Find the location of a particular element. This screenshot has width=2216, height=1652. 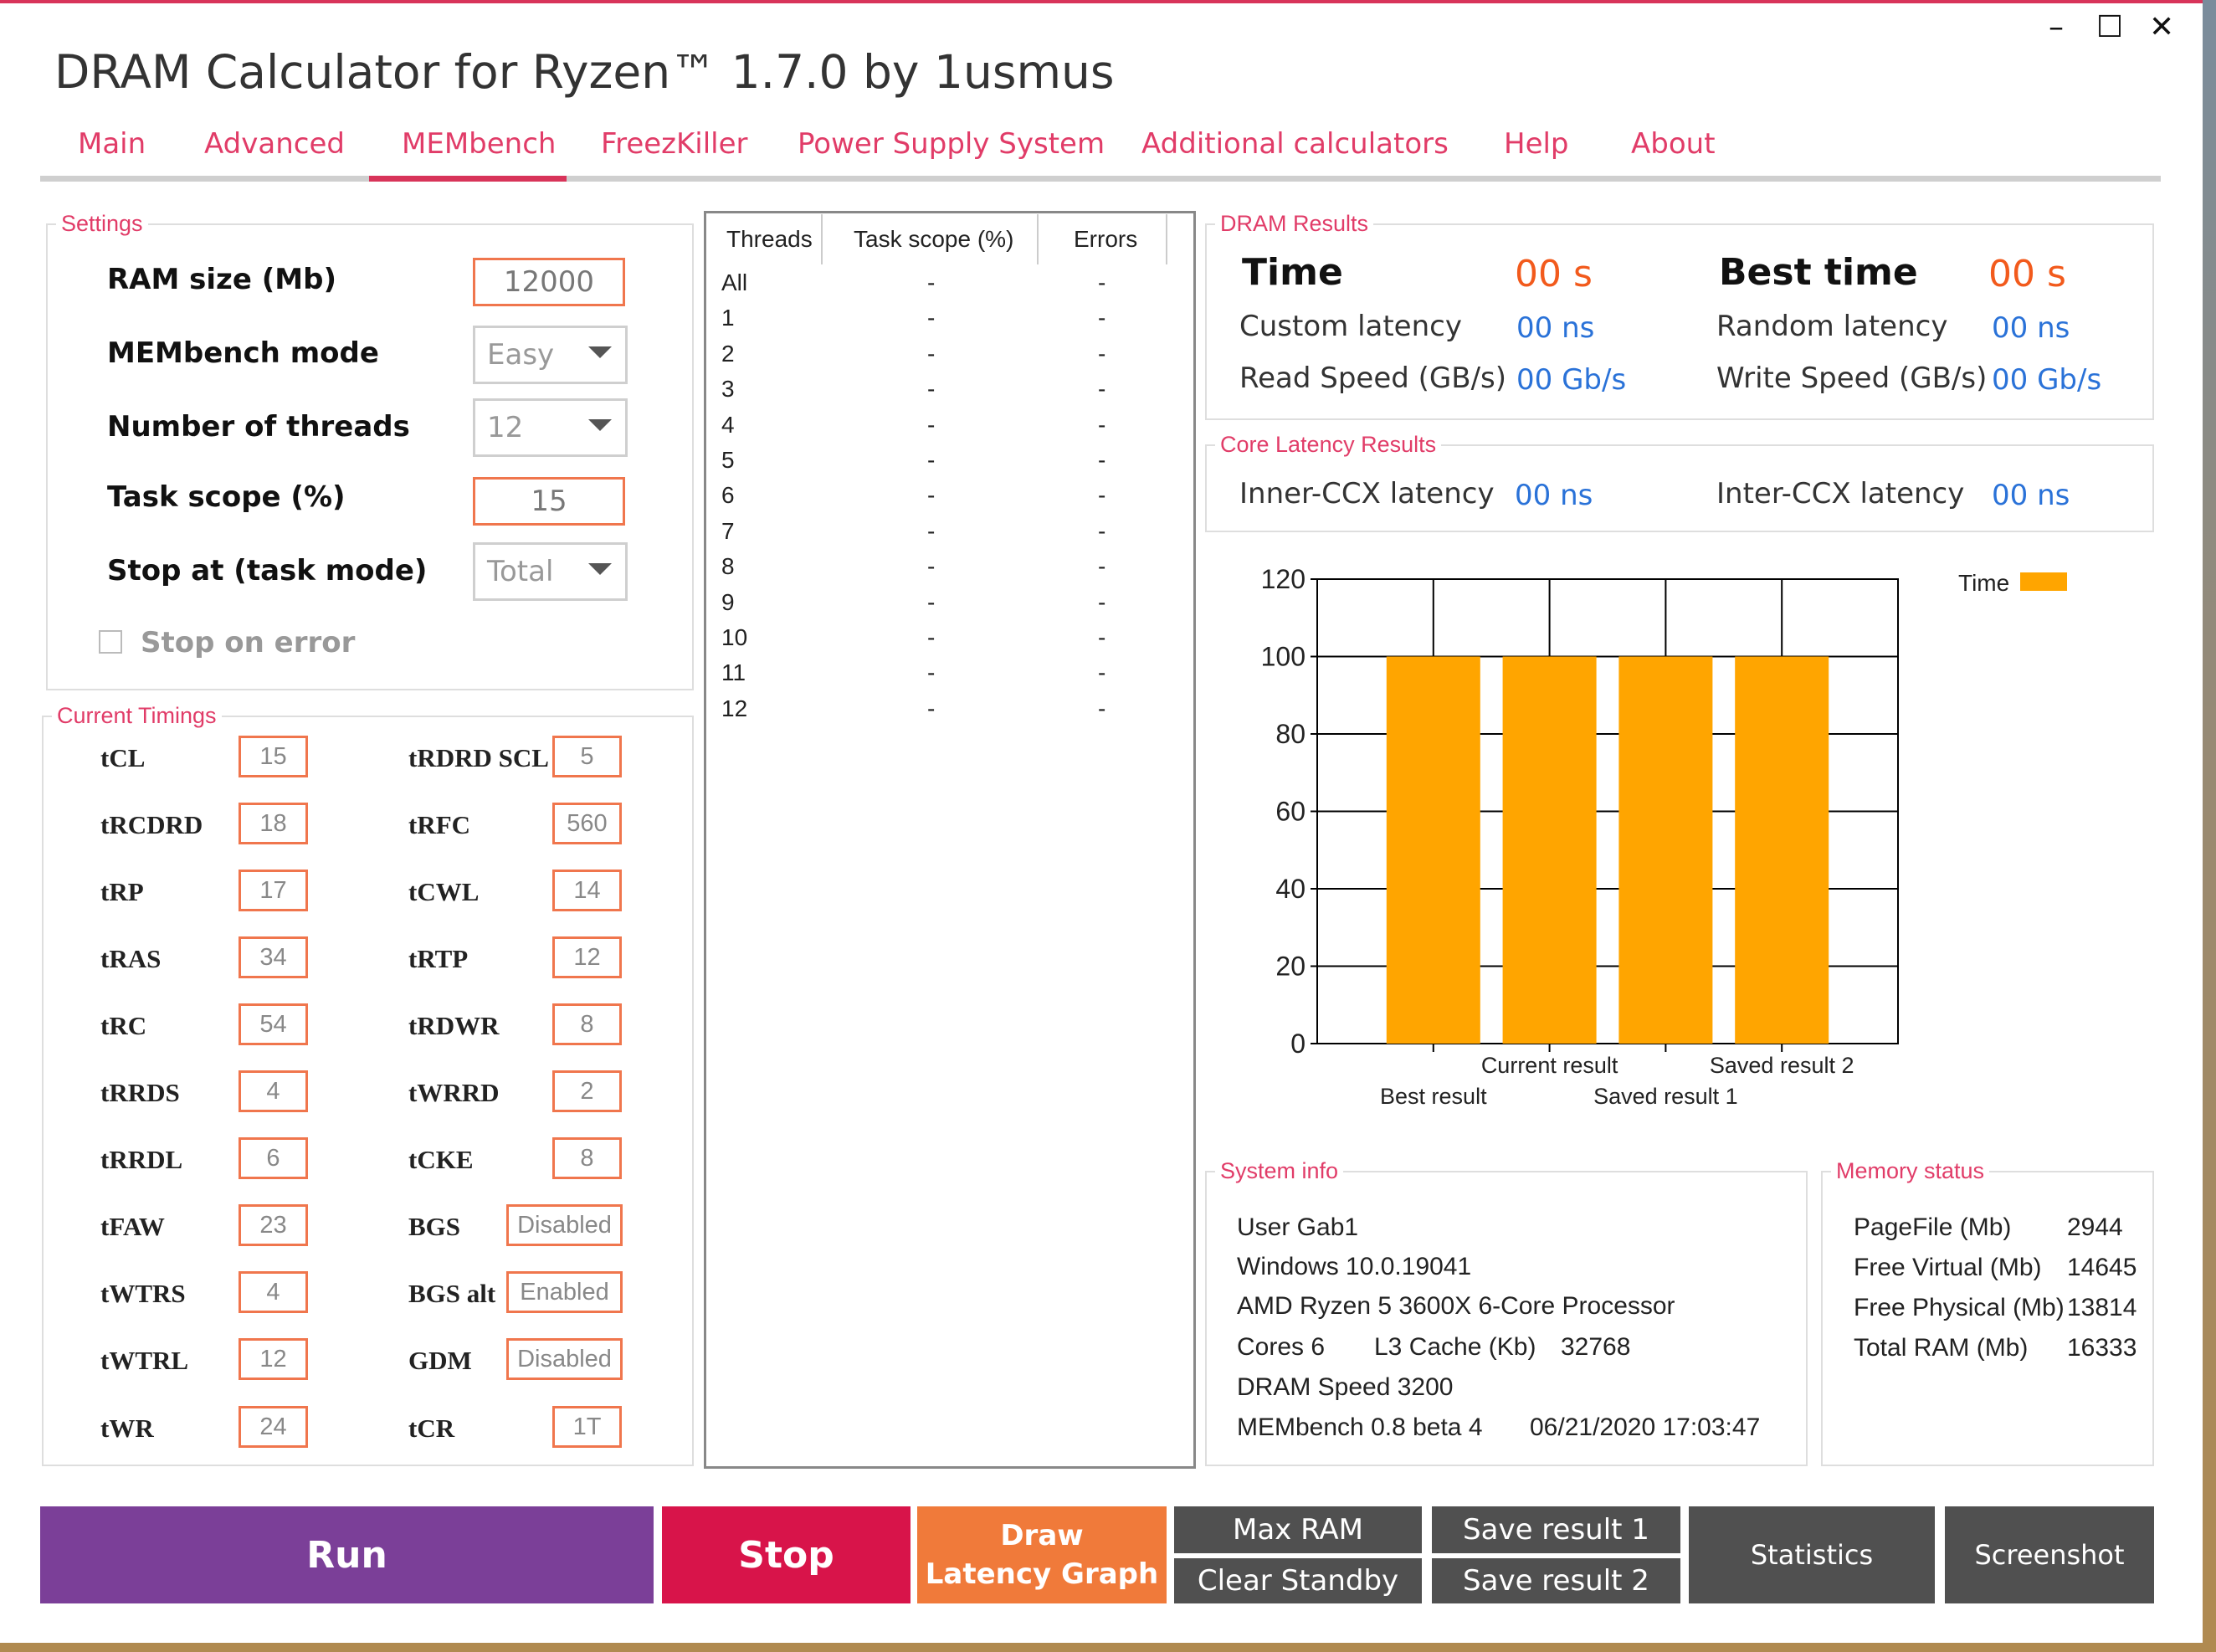

stop-on-error-checkbox is located at coordinates (111, 642).